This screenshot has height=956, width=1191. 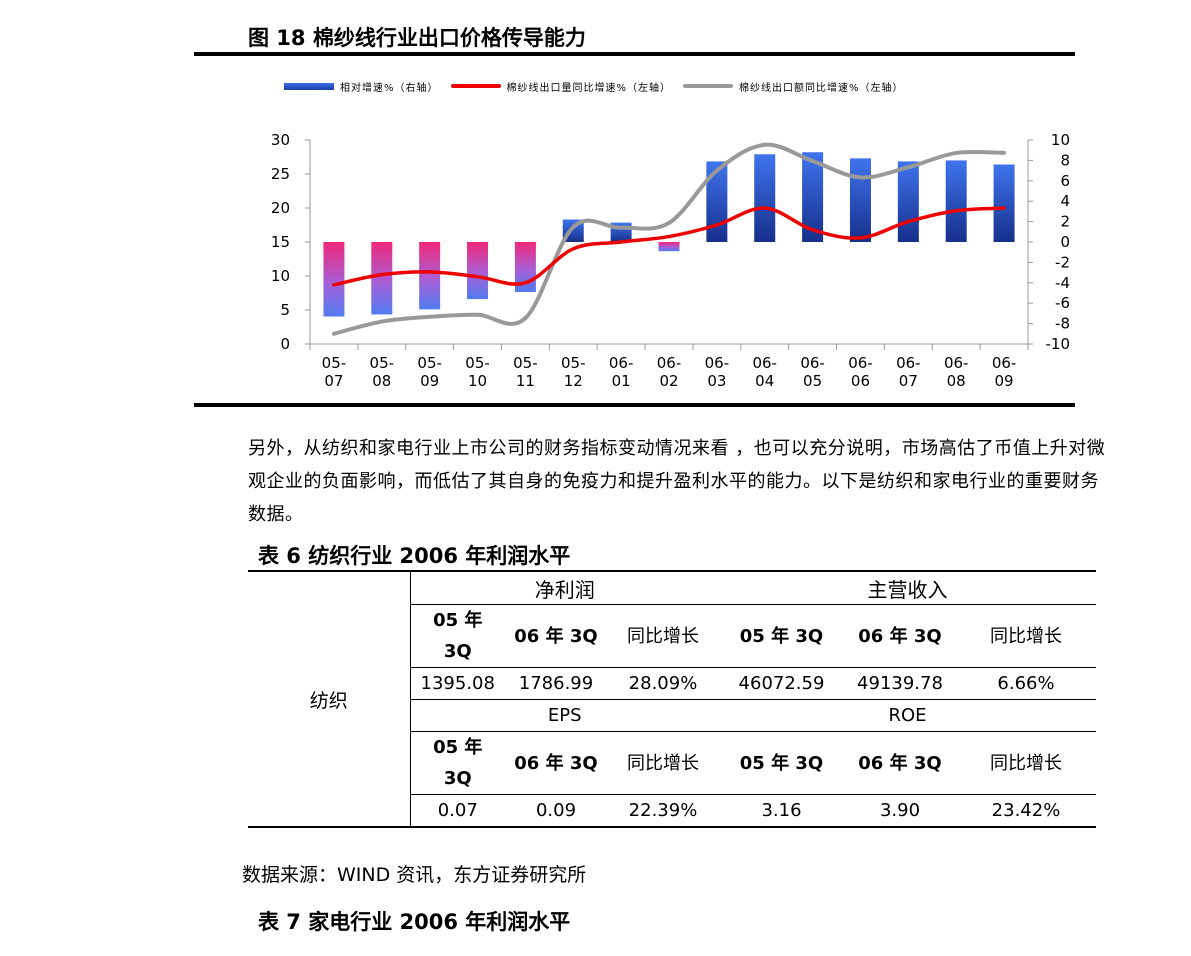 I want to click on x-tick-label-bottom: 04, so click(x=764, y=381).